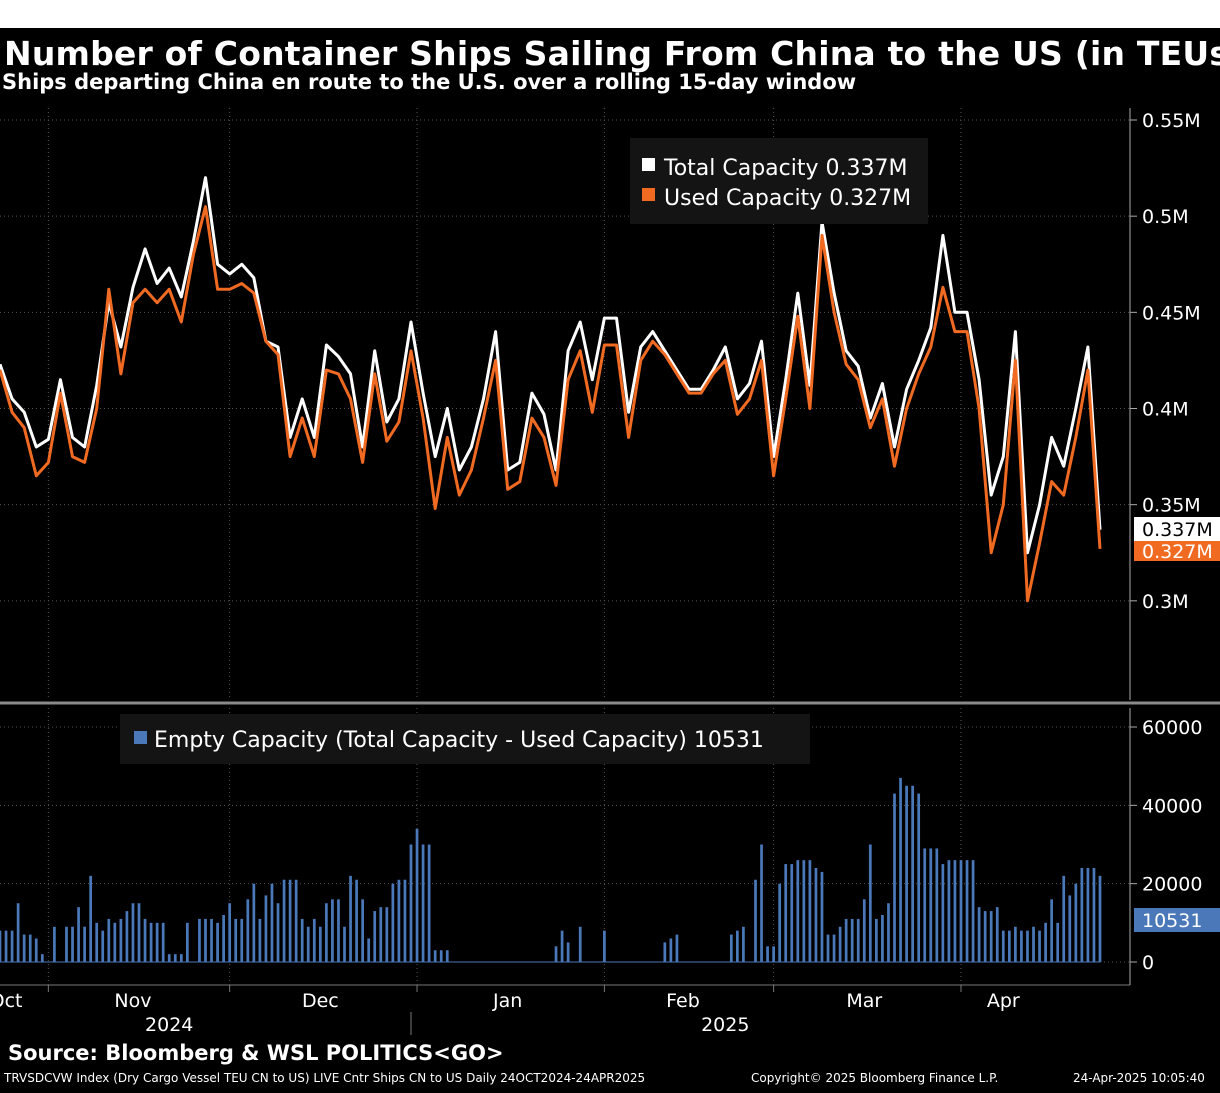 The image size is (1220, 1093). I want to click on bar-legend-box, so click(465, 739).